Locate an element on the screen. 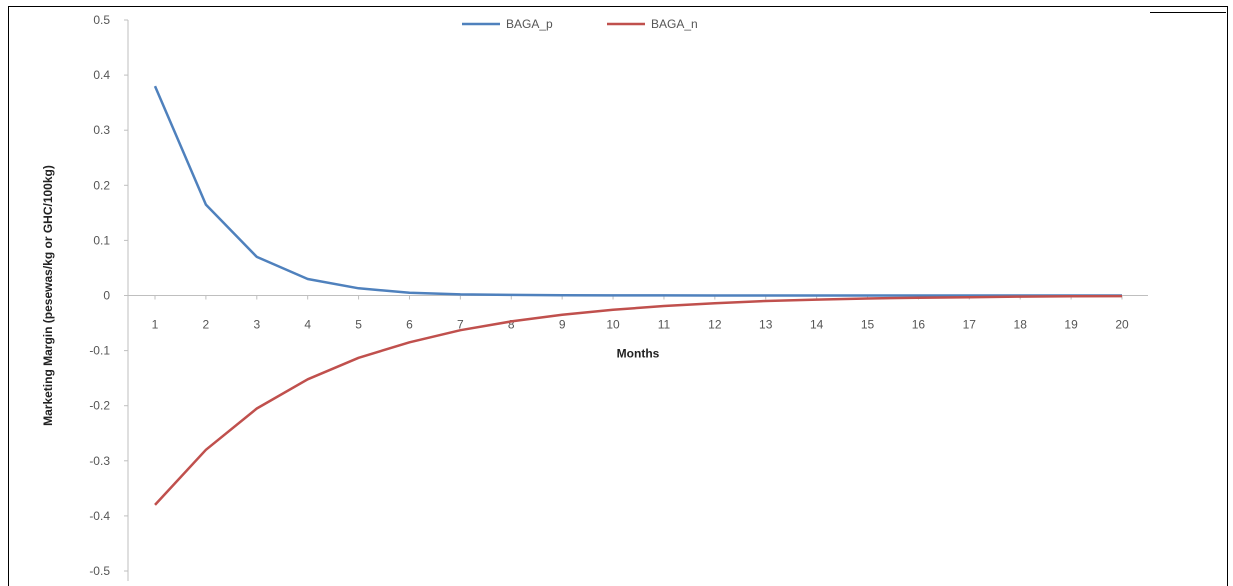  y-tick-label: 0 is located at coordinates (106, 296).